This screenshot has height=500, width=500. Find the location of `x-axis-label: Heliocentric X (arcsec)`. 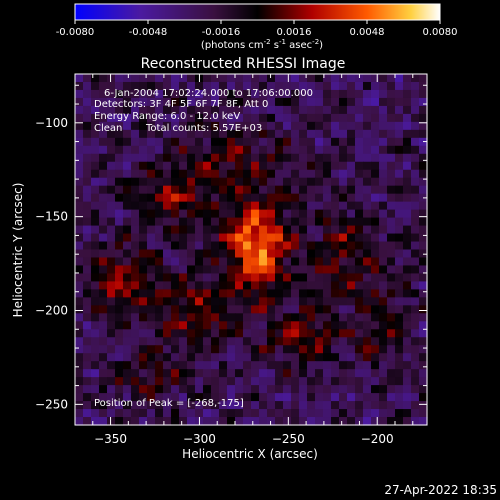

x-axis-label: Heliocentric X (arcsec) is located at coordinates (250, 454).